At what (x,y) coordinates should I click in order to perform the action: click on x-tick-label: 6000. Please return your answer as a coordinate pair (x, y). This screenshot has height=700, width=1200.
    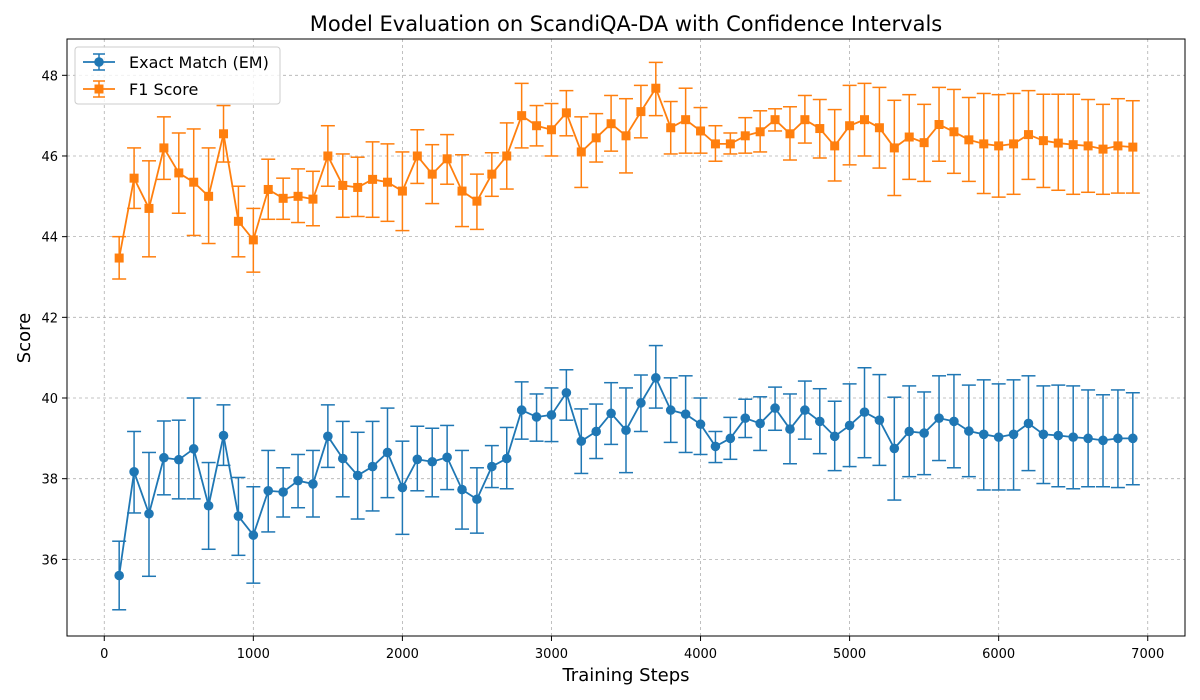
    Looking at the image, I should click on (998, 654).